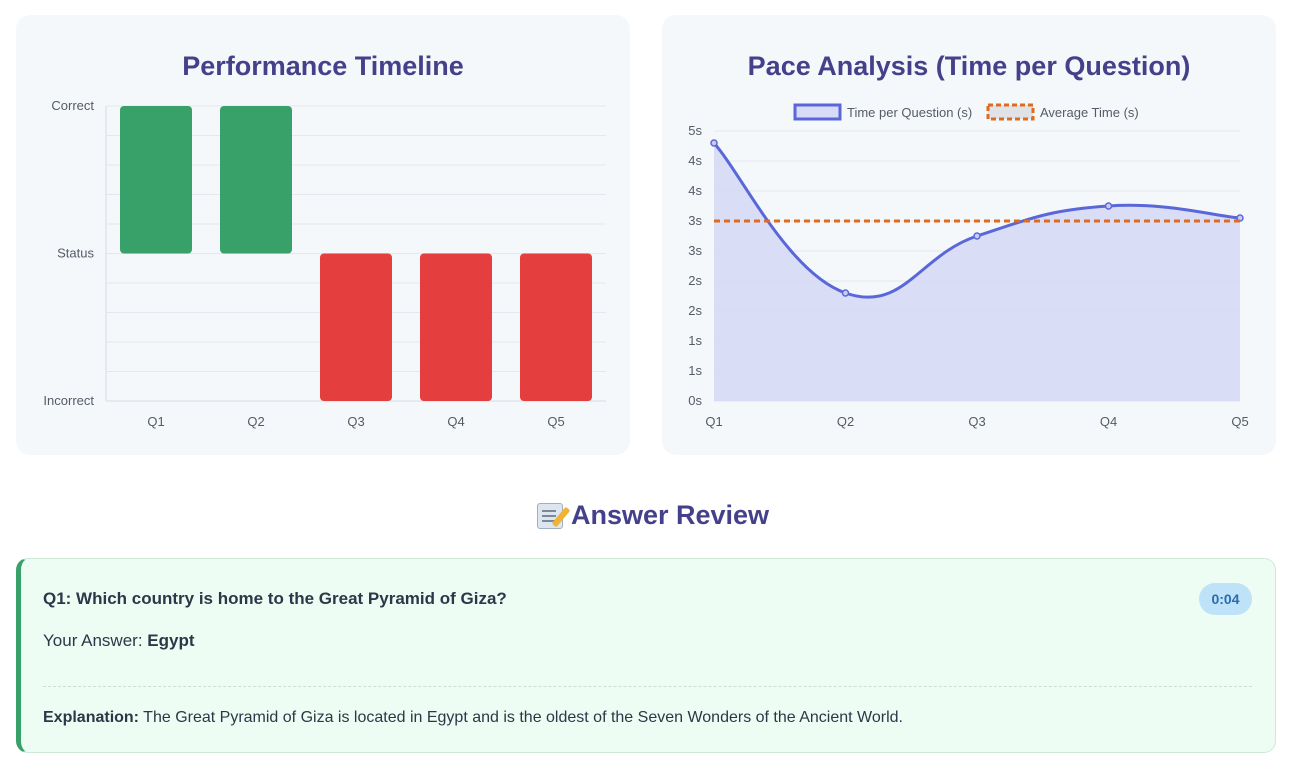 The height and width of the screenshot is (758, 1306). Describe the element at coordinates (549, 515) in the screenshot. I see `memo-icon` at that location.